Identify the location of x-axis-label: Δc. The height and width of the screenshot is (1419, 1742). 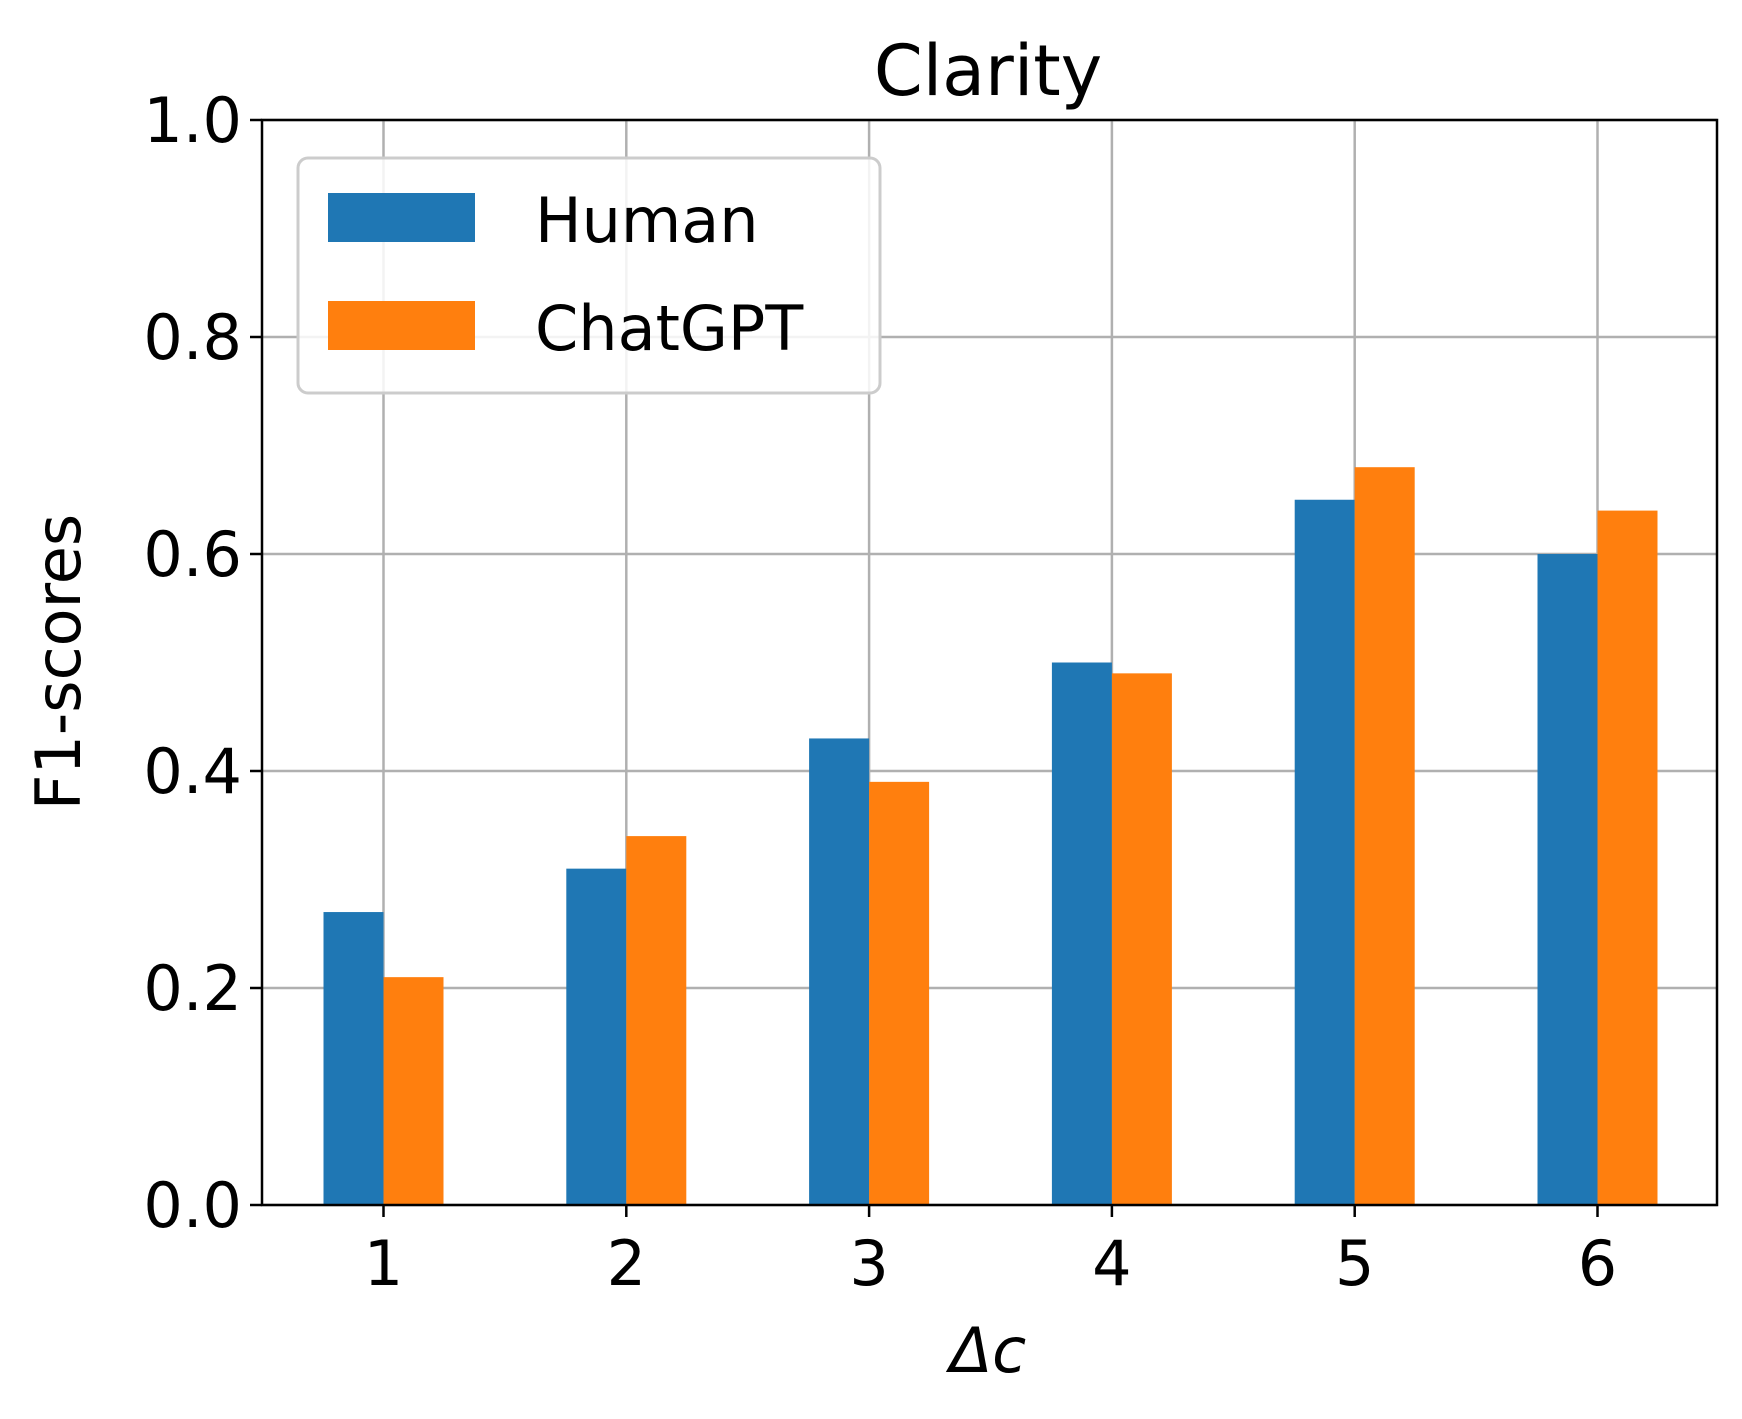
(986, 1350).